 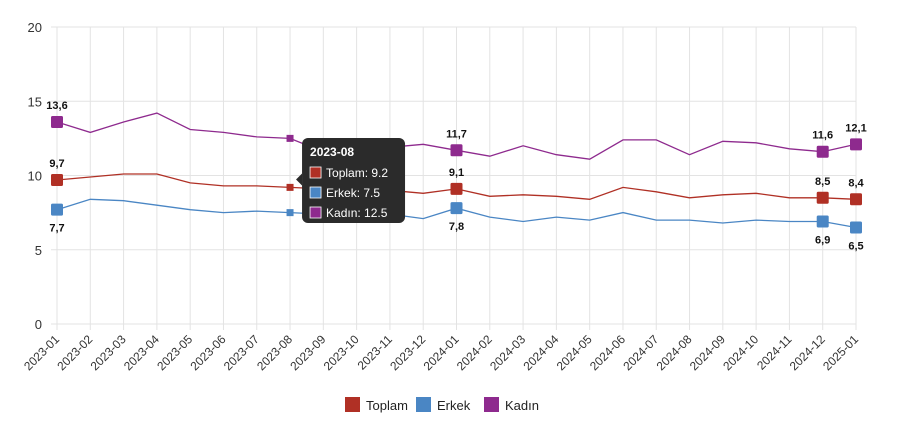 I want to click on hover-point-erkek, so click(x=290, y=213).